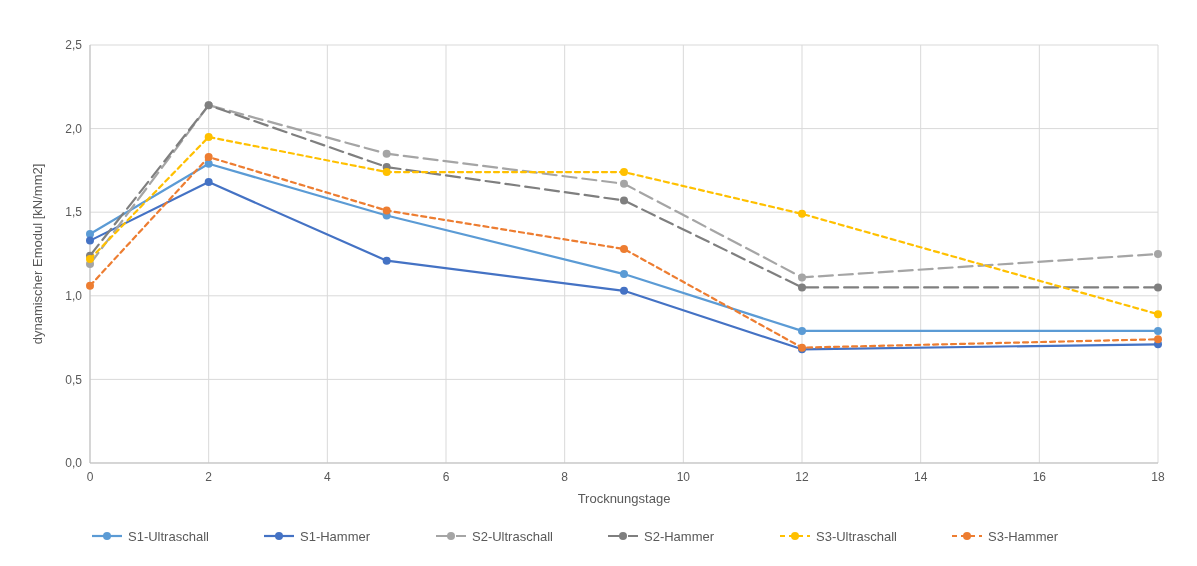 The height and width of the screenshot is (566, 1197). Describe the element at coordinates (90, 477) in the screenshot. I see `x-tick-label: 0` at that location.